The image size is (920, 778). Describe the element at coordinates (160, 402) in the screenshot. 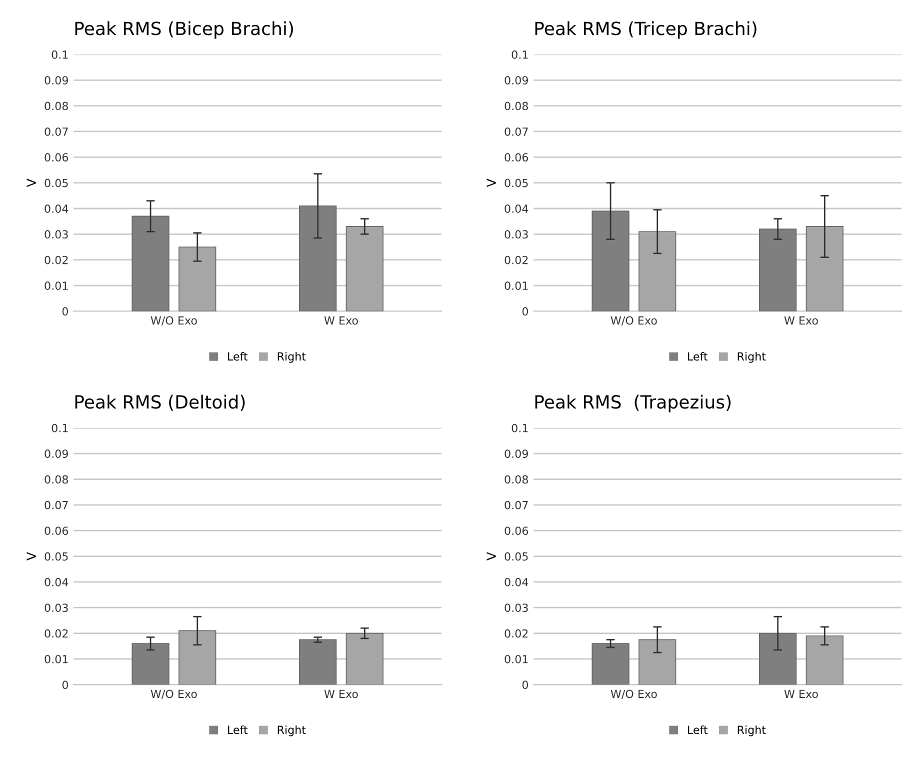

I see `chart-title: Peak RMS (Deltoid)` at that location.